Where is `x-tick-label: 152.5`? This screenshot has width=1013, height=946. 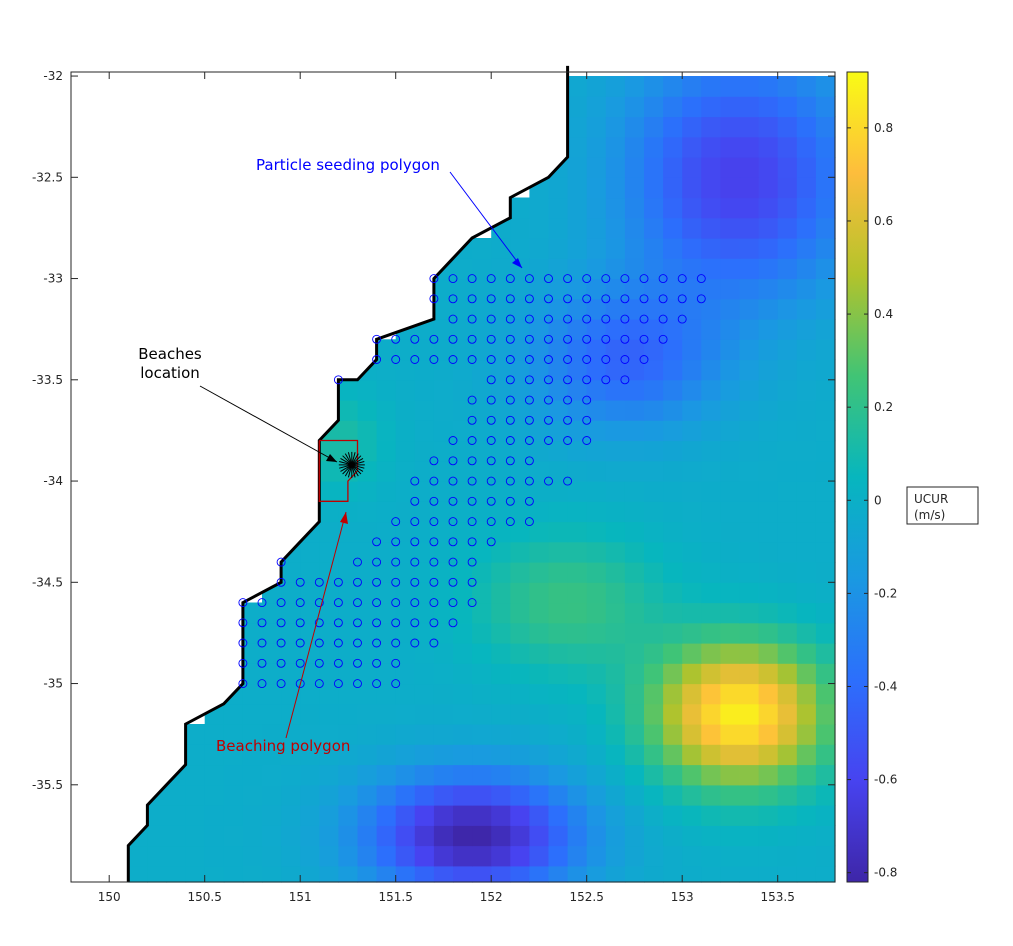
x-tick-label: 152.5 is located at coordinates (587, 897).